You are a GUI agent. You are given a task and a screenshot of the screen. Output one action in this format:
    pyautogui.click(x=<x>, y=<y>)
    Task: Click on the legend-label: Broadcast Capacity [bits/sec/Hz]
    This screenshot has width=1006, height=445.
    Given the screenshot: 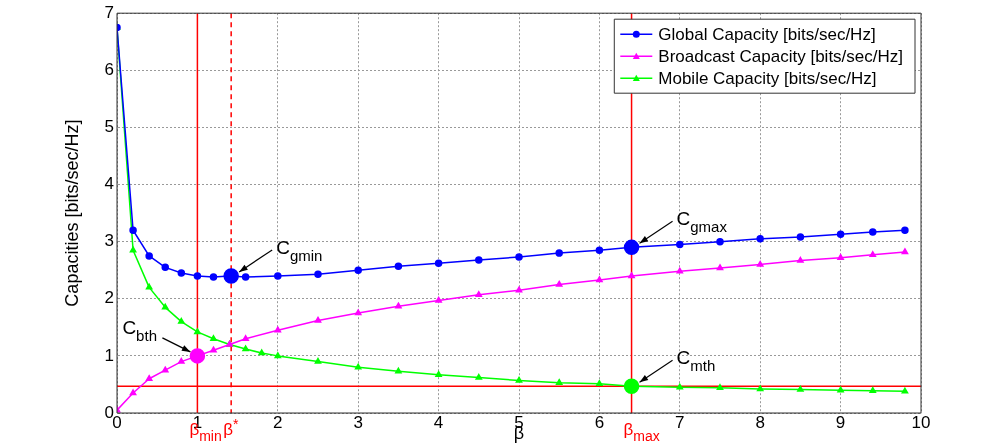 What is the action you would take?
    pyautogui.click(x=781, y=56)
    